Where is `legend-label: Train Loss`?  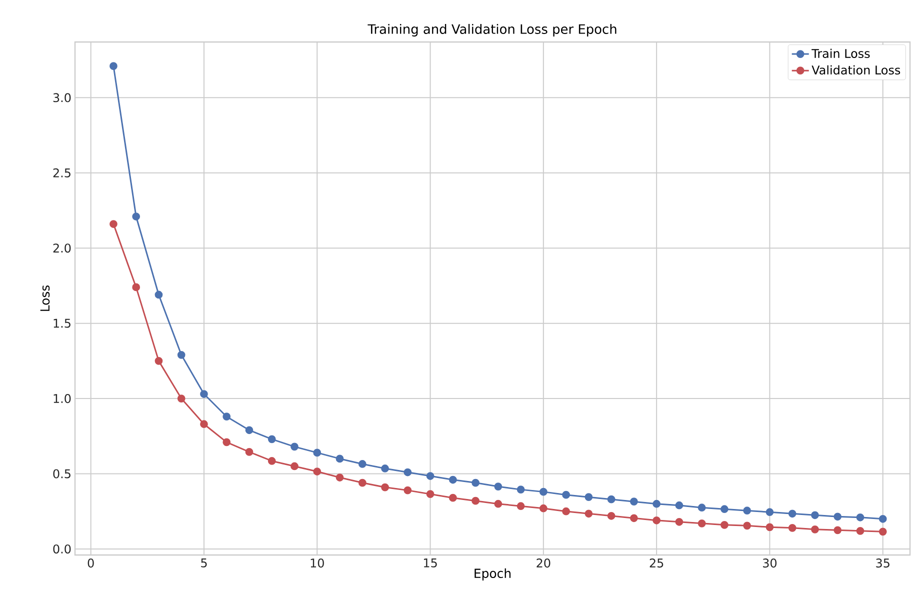
legend-label: Train Loss is located at coordinates (841, 53).